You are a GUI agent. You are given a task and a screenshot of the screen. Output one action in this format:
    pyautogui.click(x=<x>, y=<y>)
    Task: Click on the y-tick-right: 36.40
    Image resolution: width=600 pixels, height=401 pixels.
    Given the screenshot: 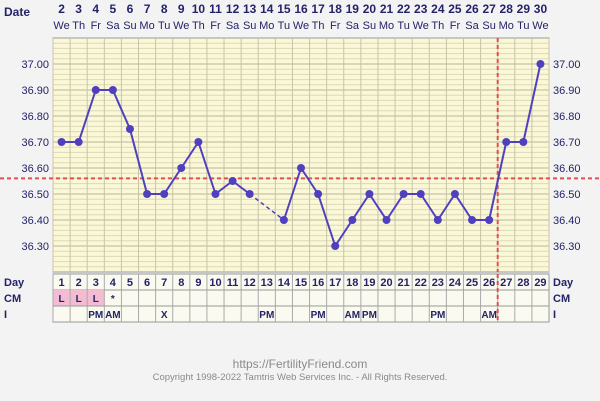 What is the action you would take?
    pyautogui.click(x=567, y=221)
    